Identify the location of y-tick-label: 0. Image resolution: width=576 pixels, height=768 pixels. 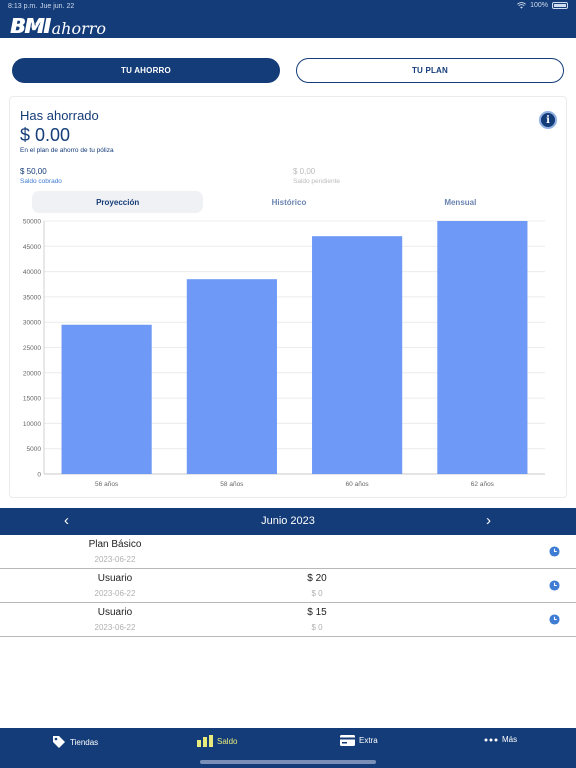
(39, 475).